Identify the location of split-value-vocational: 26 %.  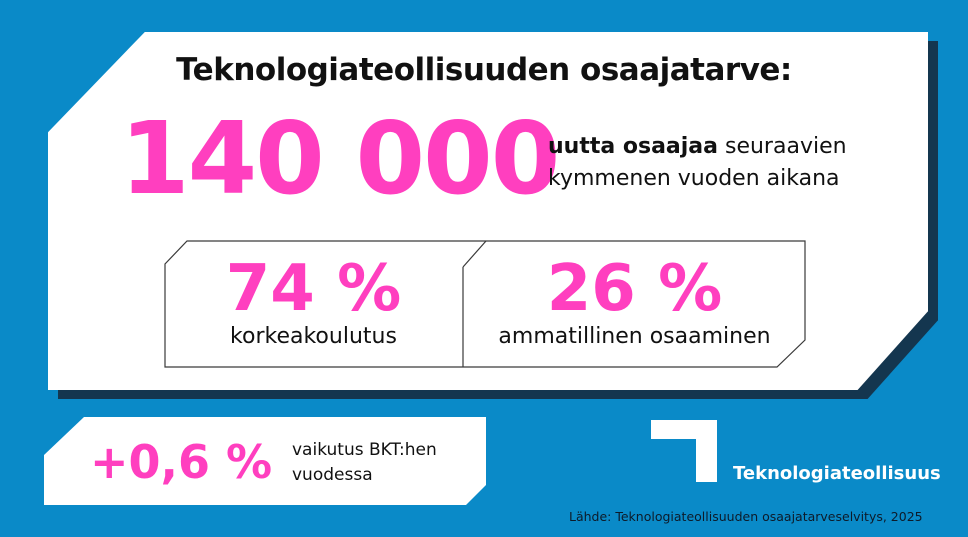
(634, 289).